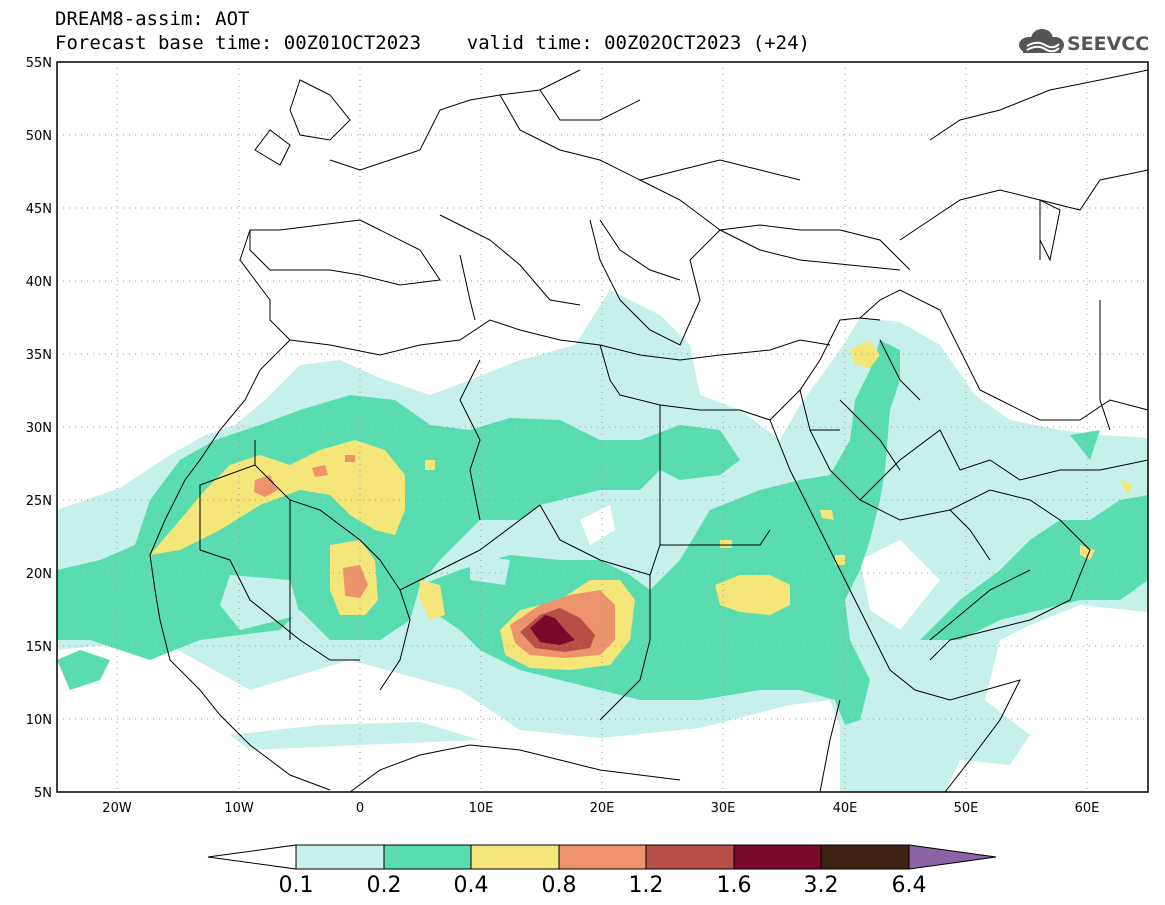 The height and width of the screenshot is (905, 1165). I want to click on aot-level-1.6, so click(552, 630).